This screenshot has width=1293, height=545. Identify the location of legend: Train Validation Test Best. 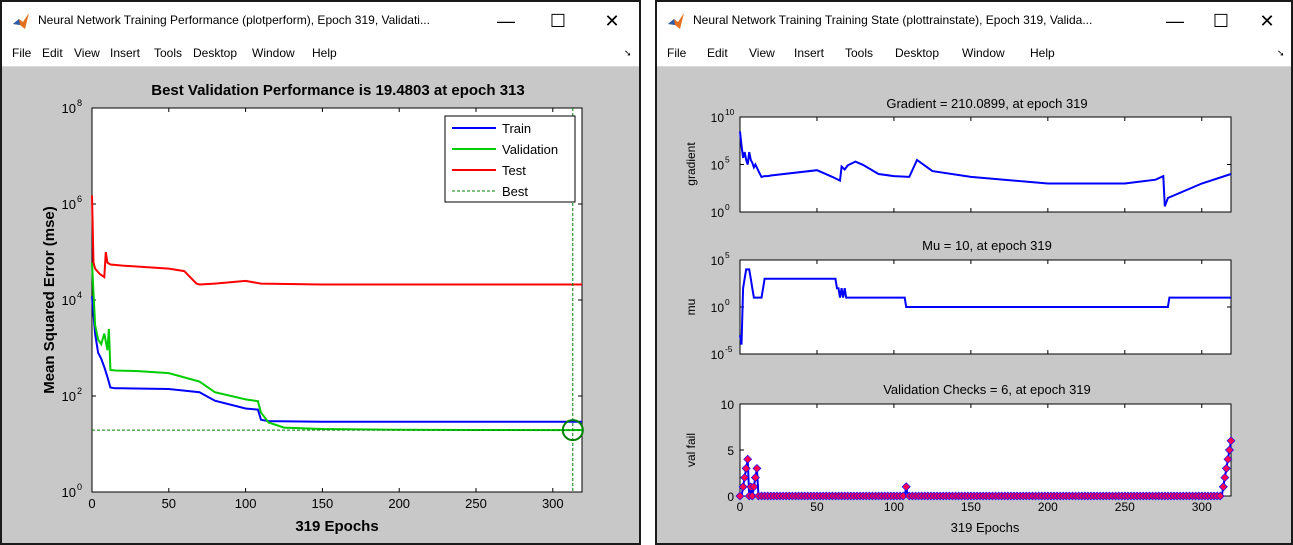
(510, 159).